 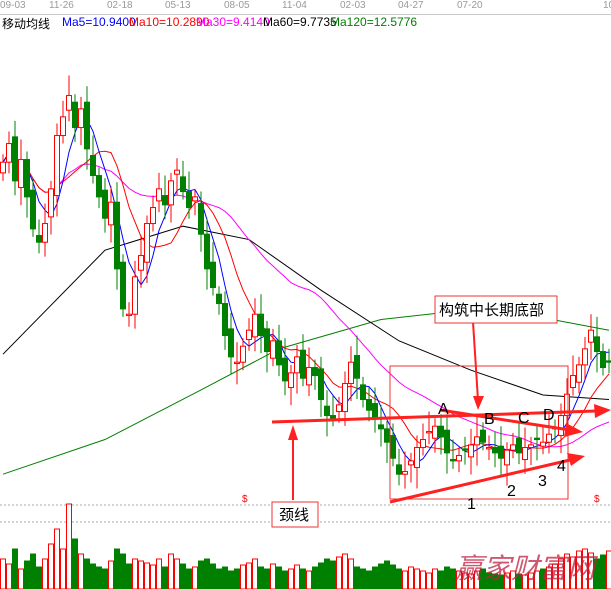 What do you see at coordinates (549, 415) in the screenshot?
I see `point-D: D` at bounding box center [549, 415].